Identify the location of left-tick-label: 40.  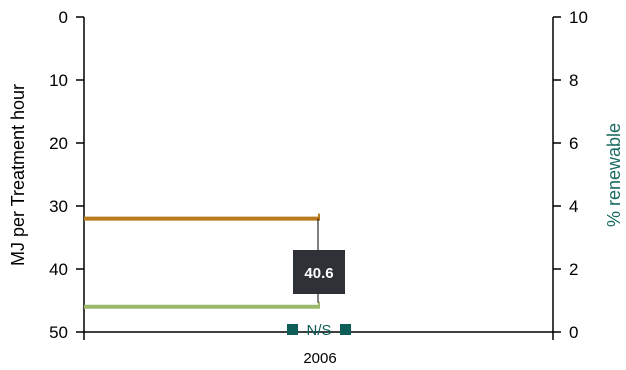
(58, 269).